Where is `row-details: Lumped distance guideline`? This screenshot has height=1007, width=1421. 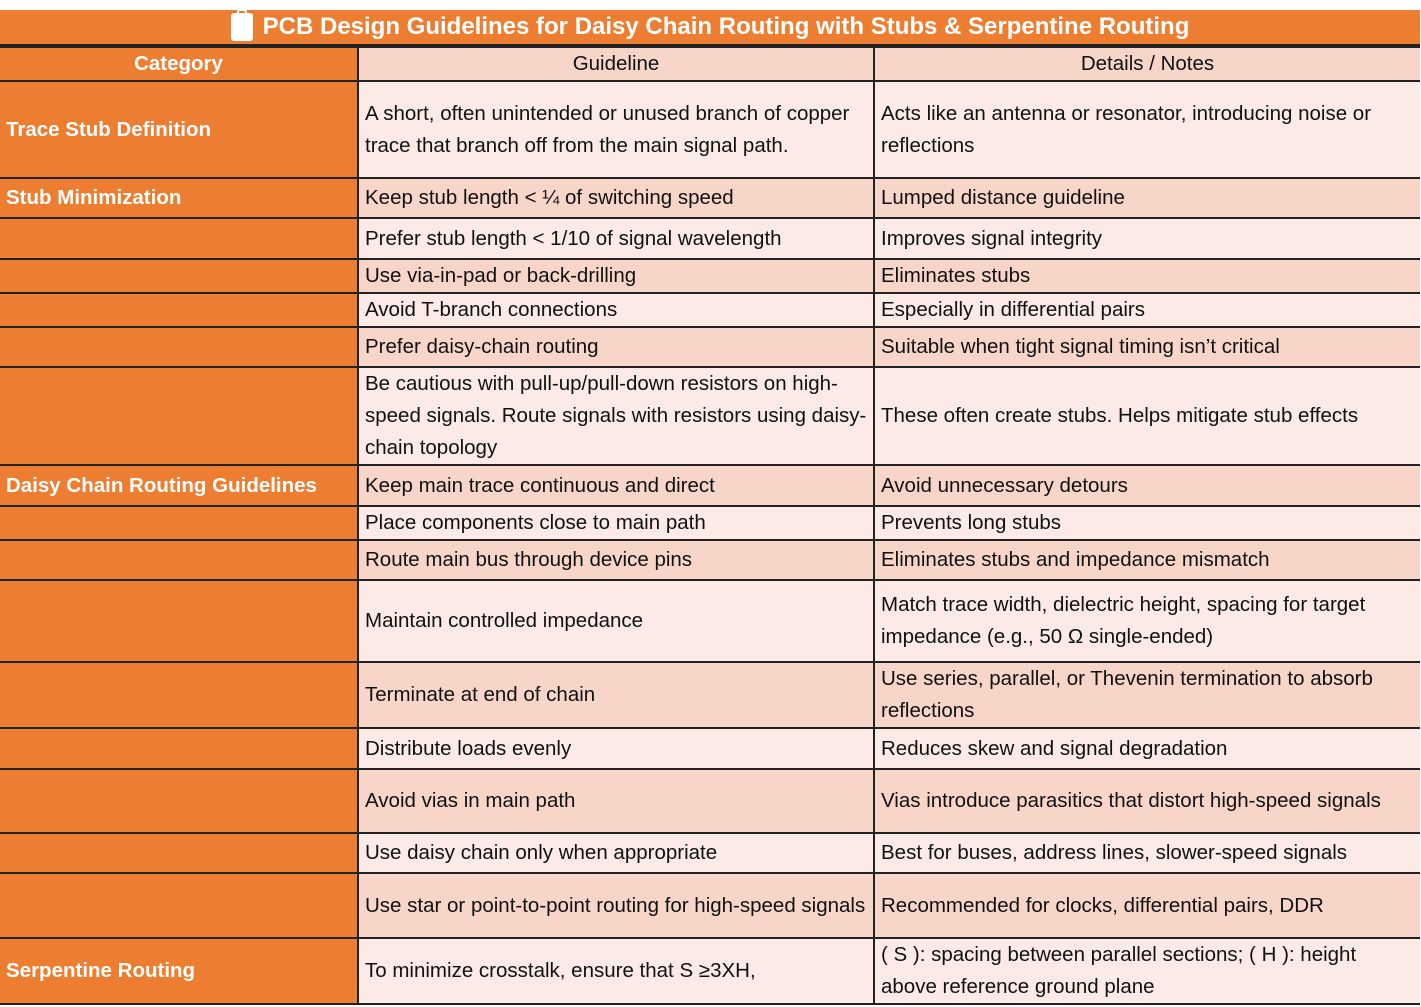 row-details: Lumped distance guideline is located at coordinates (1146, 198).